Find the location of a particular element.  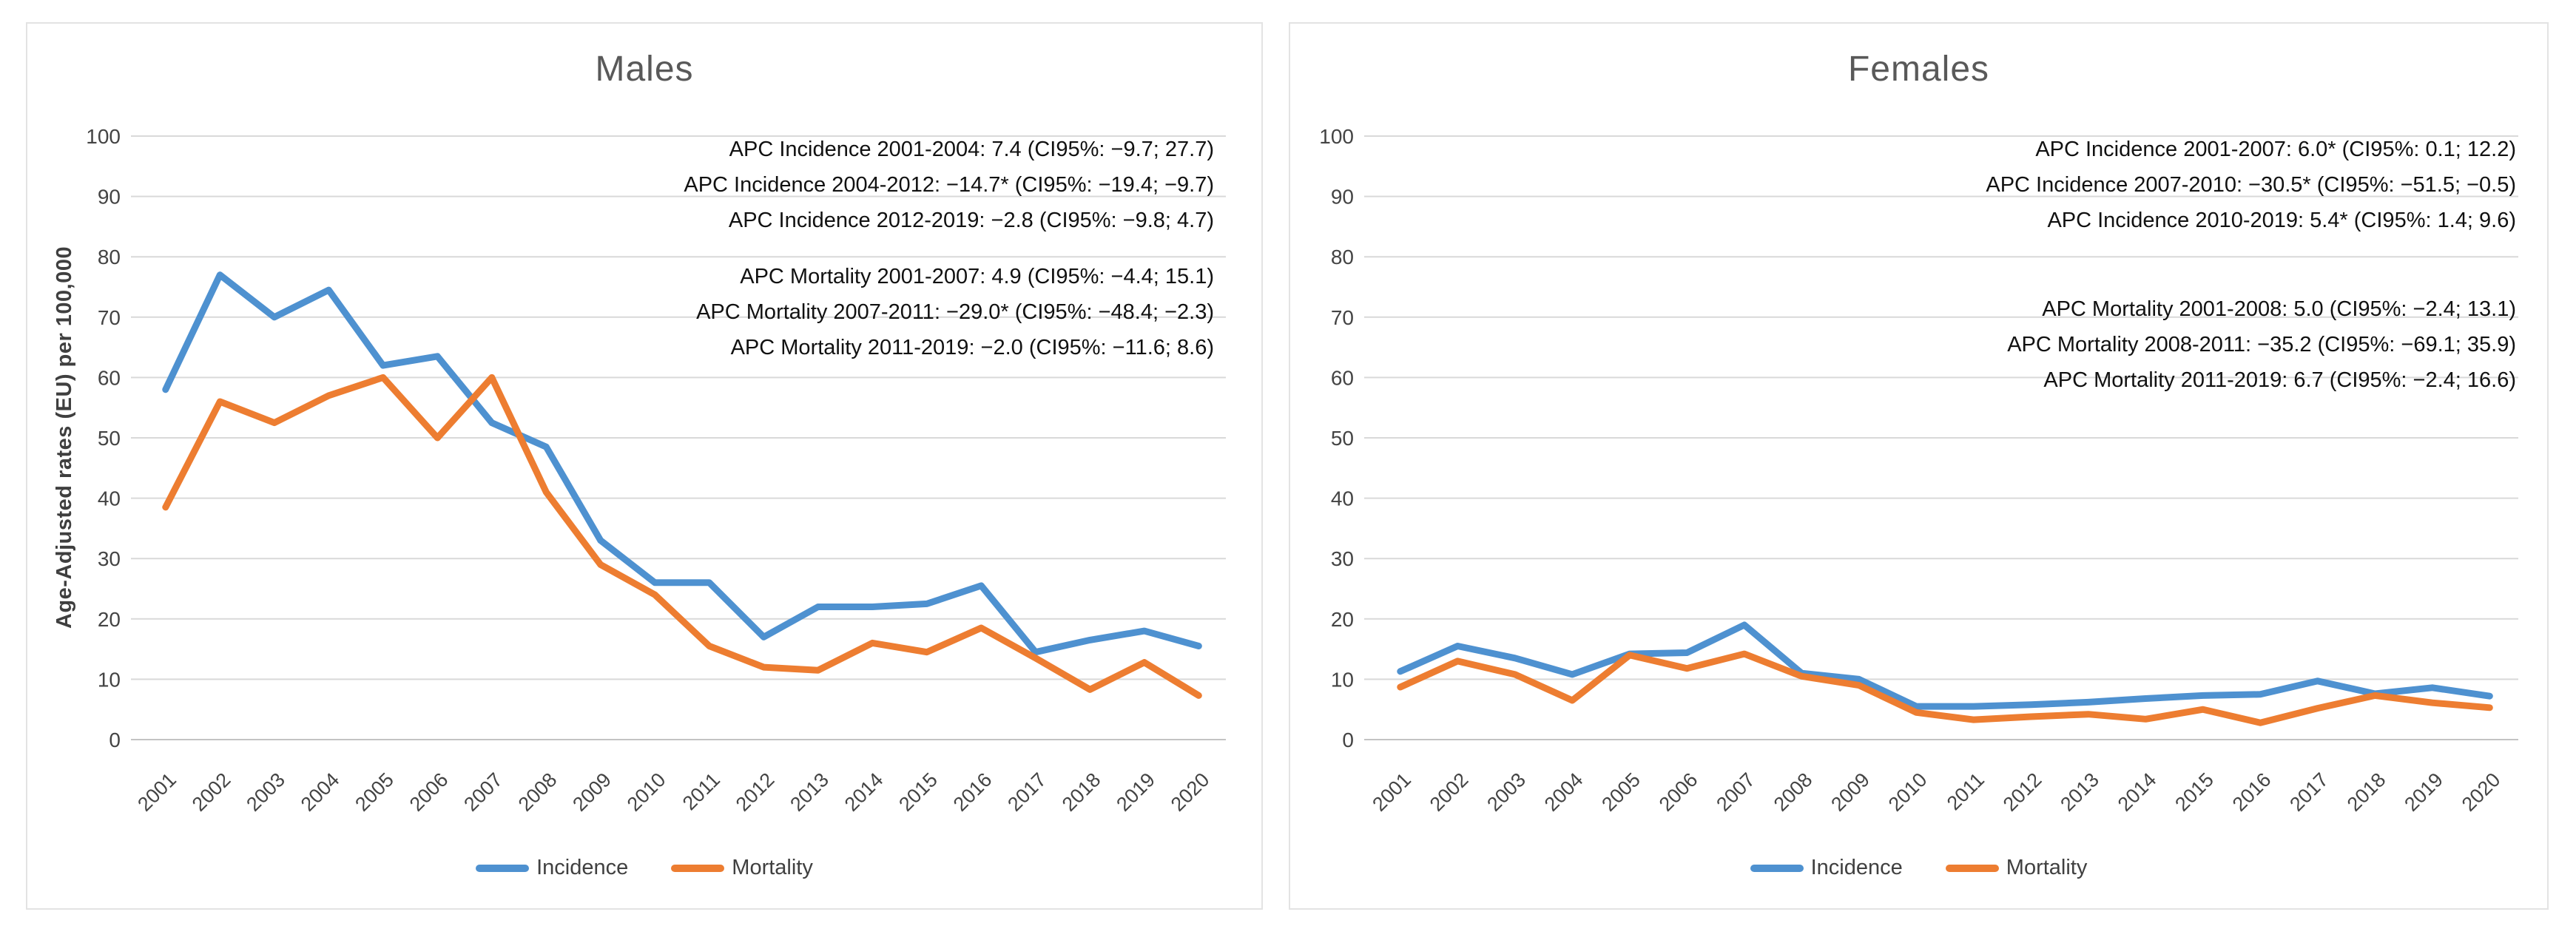

males-legend: Incidence Mortality is located at coordinates (644, 868).